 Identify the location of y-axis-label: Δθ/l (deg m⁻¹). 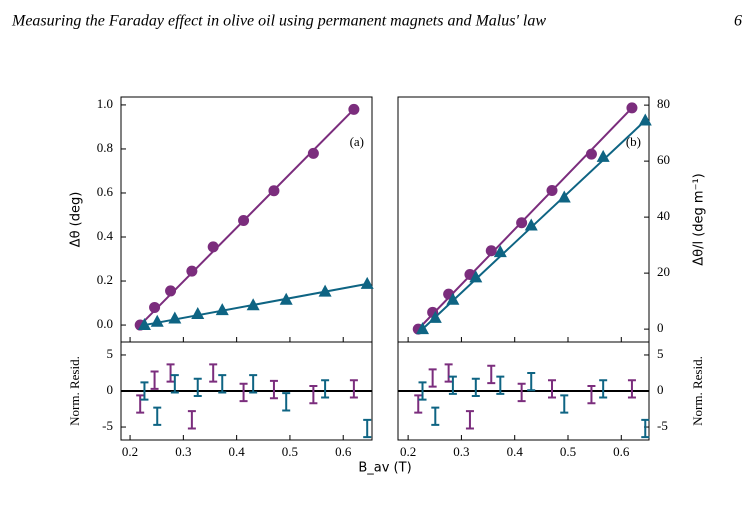
(699, 219).